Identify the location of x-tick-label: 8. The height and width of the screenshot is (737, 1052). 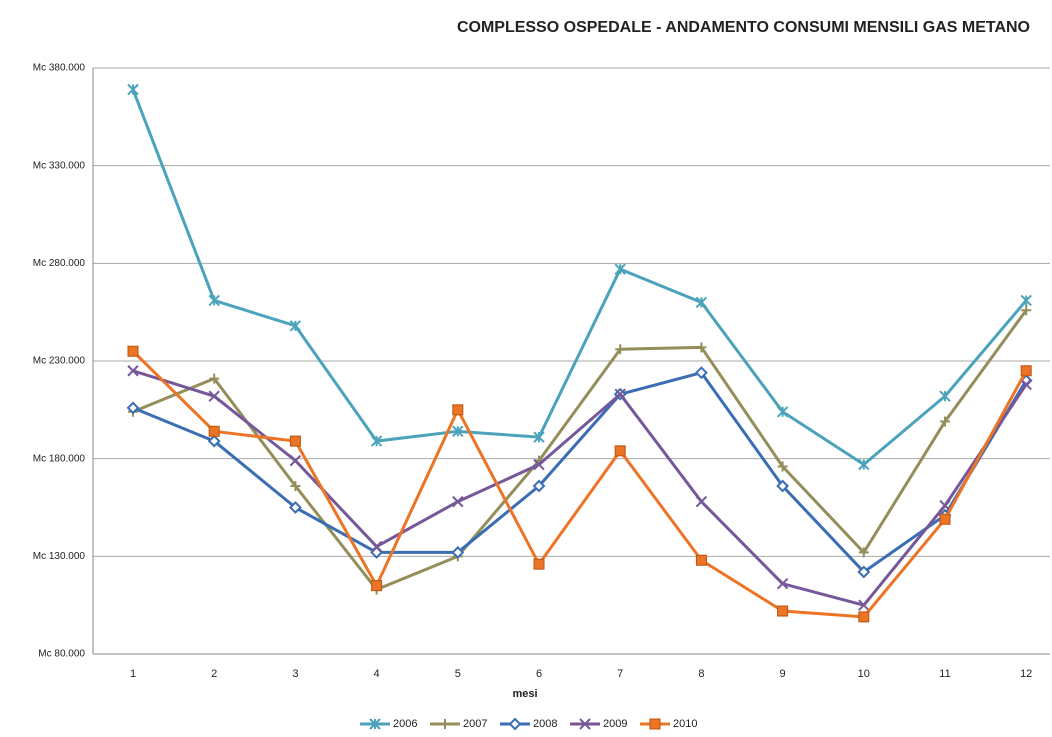
(701, 674).